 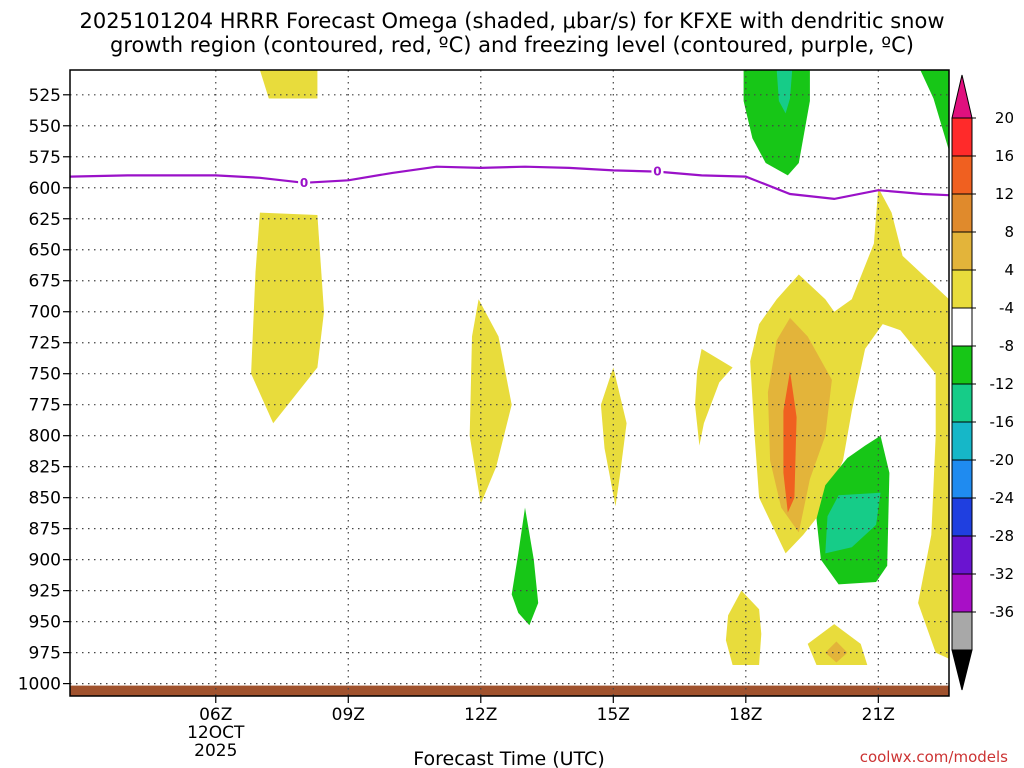 What do you see at coordinates (45, 623) in the screenshot?
I see `y-tick-label: 950` at bounding box center [45, 623].